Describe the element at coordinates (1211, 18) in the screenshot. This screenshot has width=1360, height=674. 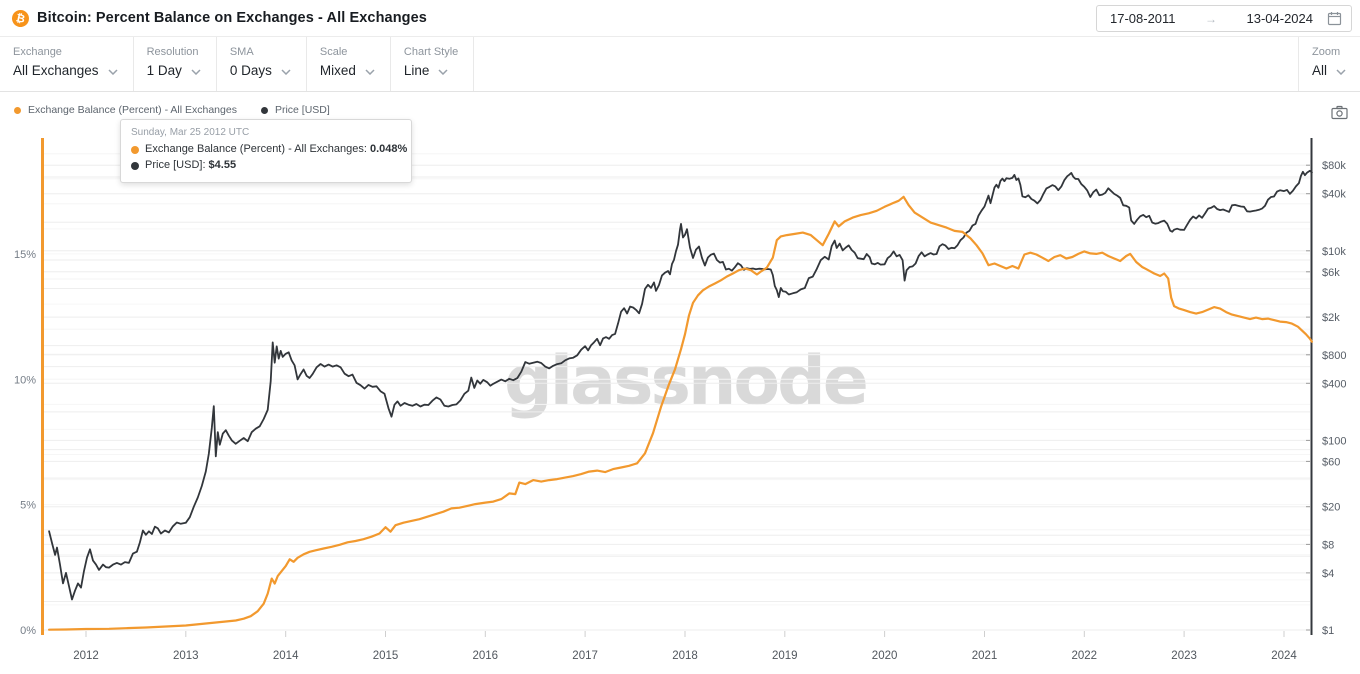
I see `date-arrow-icon: →` at that location.